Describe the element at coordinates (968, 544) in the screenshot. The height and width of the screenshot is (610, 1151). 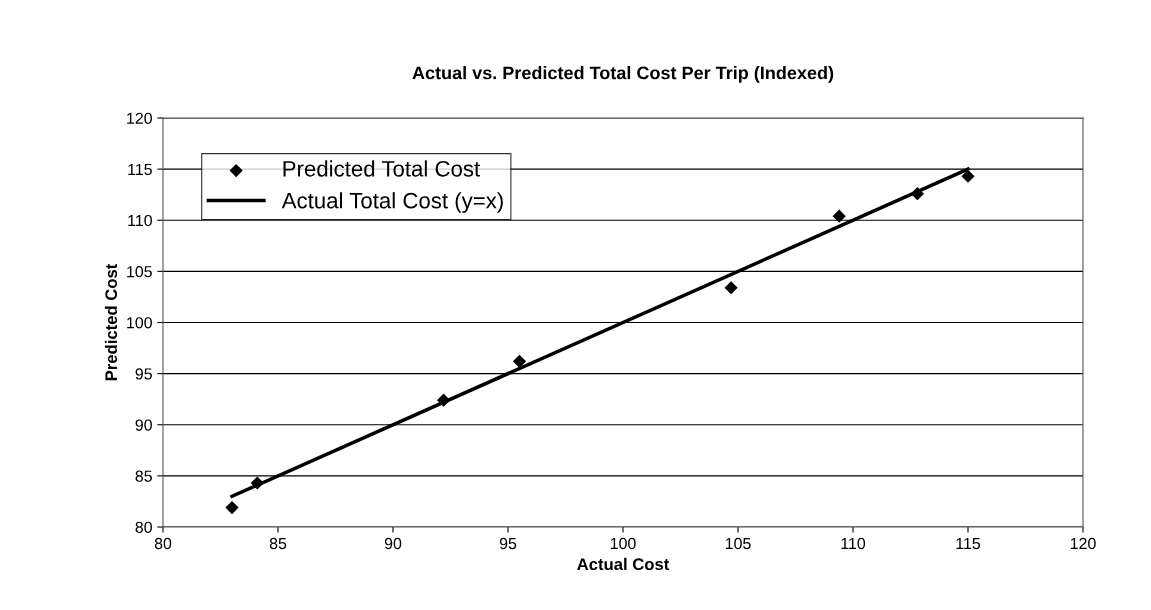
I see `x-tick-label: 115` at that location.